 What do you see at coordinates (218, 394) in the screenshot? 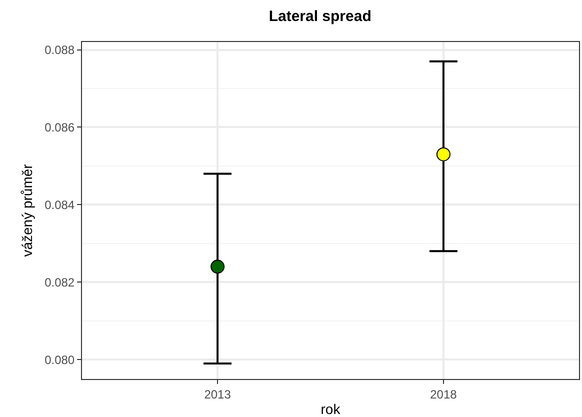
I see `x-tick-label: 2013` at bounding box center [218, 394].